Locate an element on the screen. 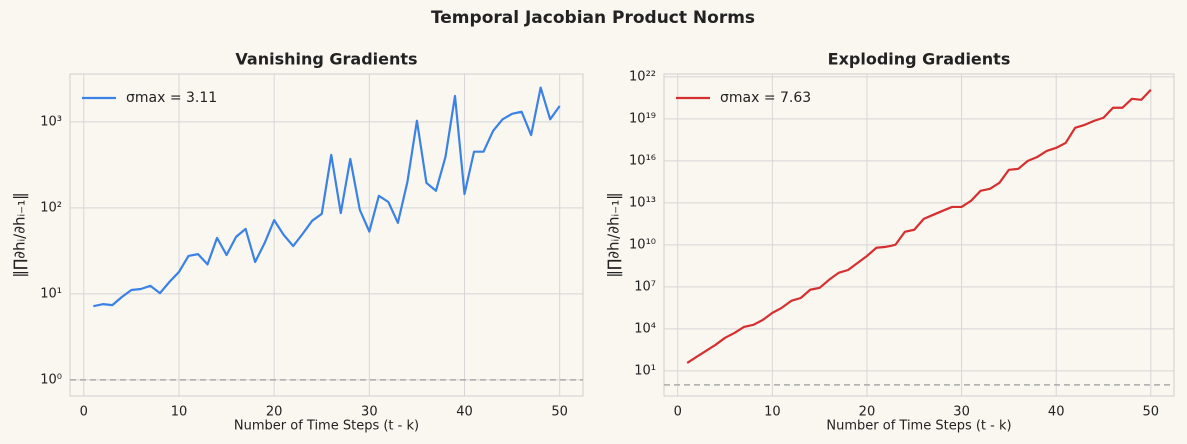  subplot-title: Exploding Gradients is located at coordinates (919, 59).